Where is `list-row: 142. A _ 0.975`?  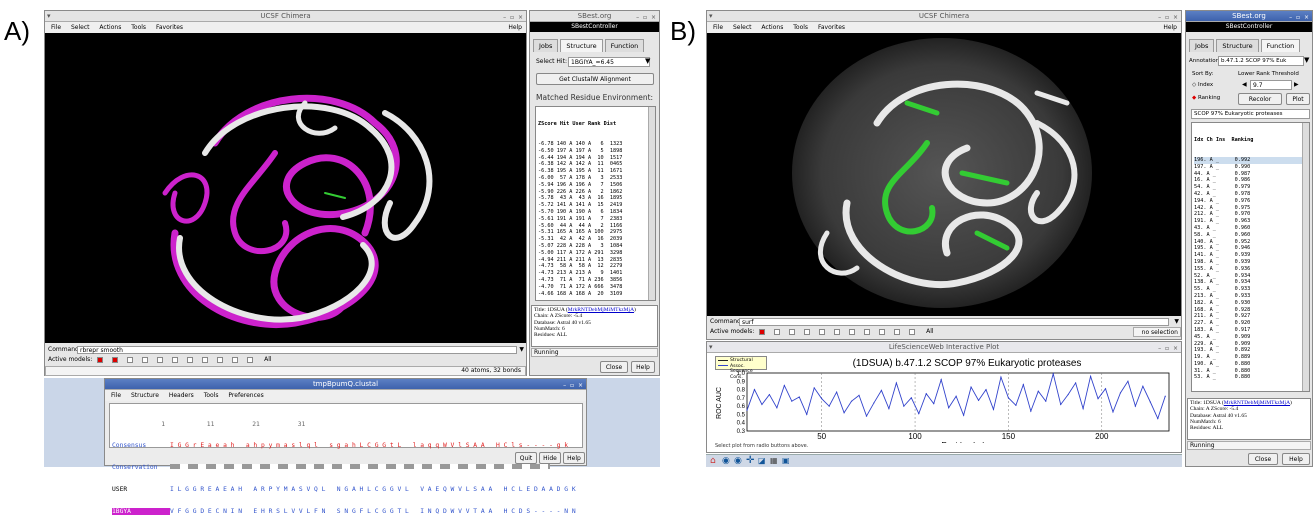 list-row: 142. A _ 0.975 is located at coordinates (1222, 207).